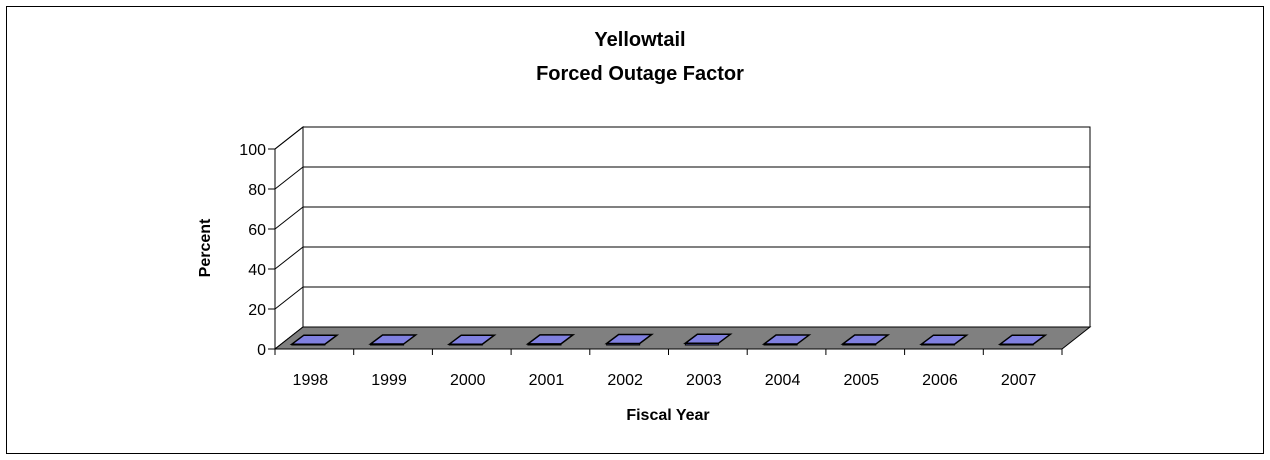 This screenshot has height=460, width=1270. I want to click on y-tick-label: 0, so click(261, 350).